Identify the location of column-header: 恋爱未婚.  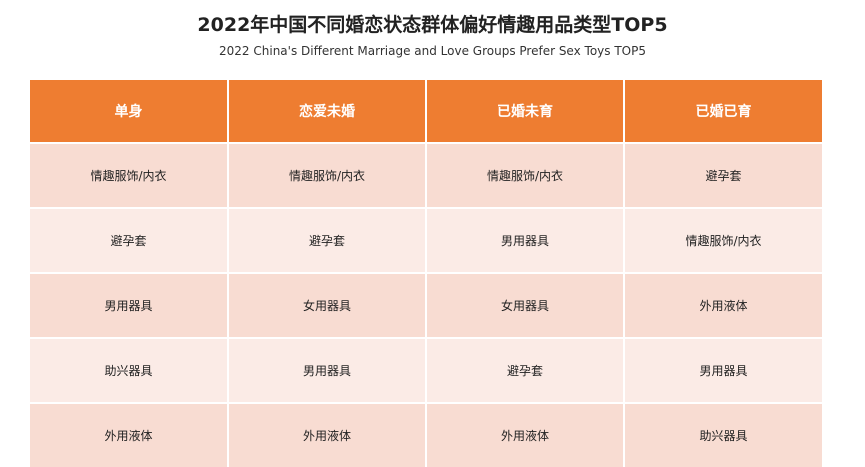
(326, 111).